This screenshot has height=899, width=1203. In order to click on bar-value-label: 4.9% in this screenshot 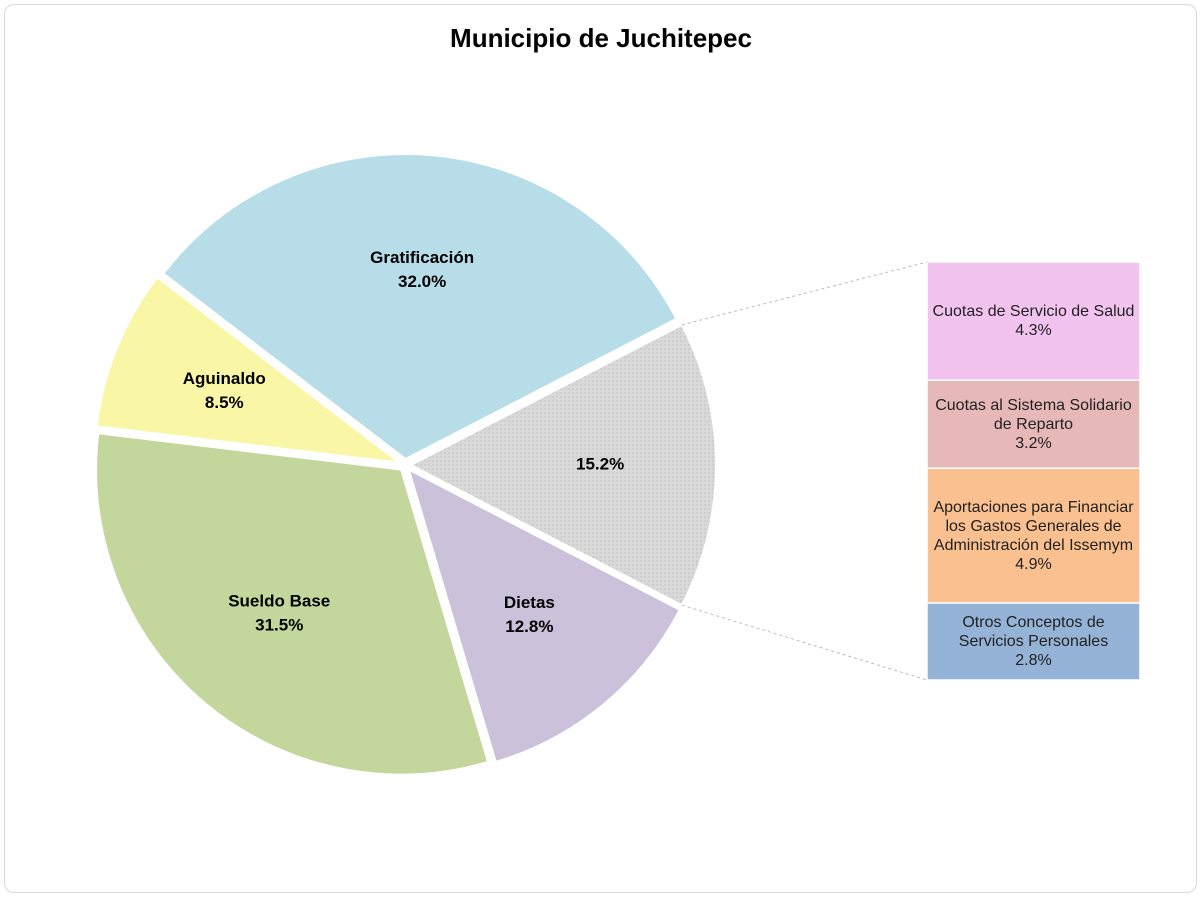, I will do `click(1033, 564)`.